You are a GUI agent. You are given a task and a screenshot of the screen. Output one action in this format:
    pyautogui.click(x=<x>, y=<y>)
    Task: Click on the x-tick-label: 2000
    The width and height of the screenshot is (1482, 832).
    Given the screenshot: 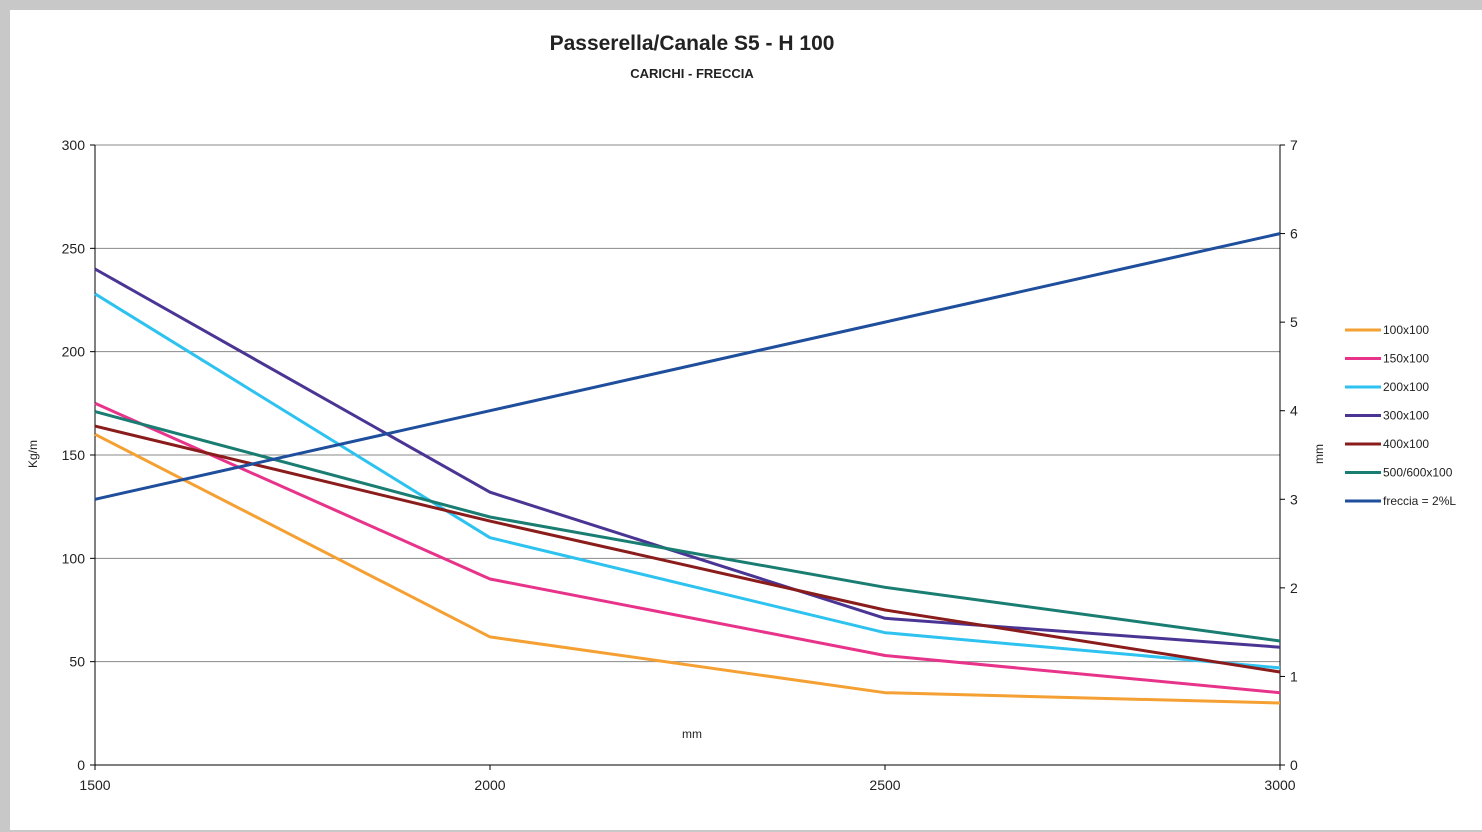 What is the action you would take?
    pyautogui.click(x=489, y=785)
    